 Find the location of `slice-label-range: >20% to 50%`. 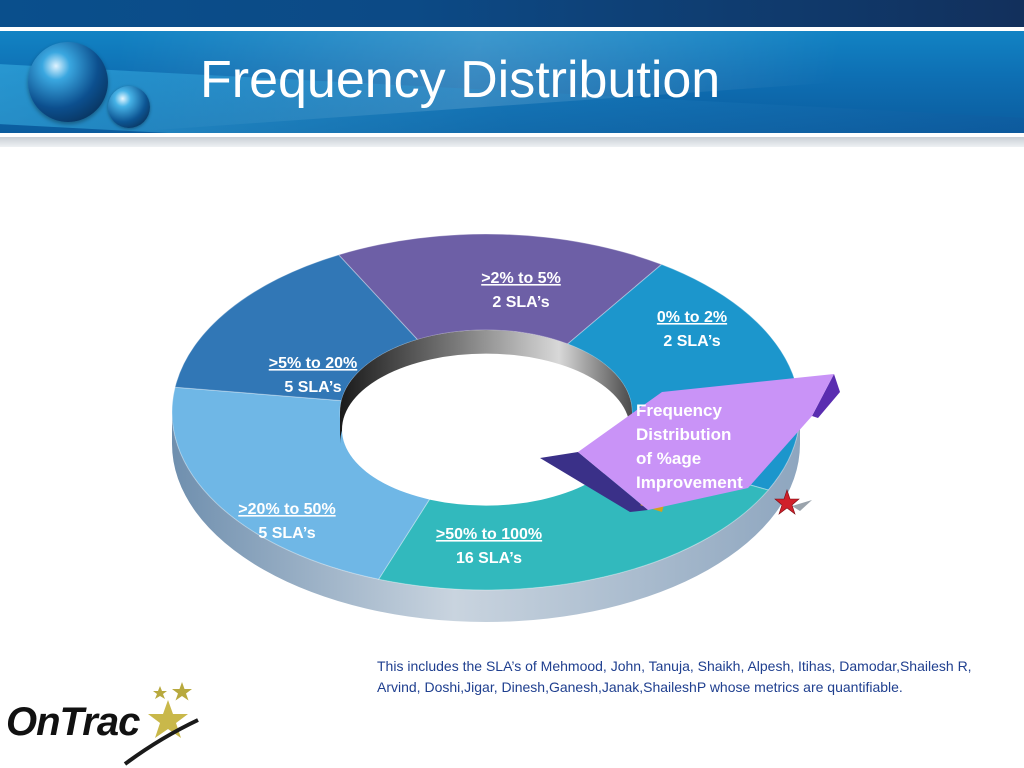

slice-label-range: >20% to 50% is located at coordinates (286, 509).